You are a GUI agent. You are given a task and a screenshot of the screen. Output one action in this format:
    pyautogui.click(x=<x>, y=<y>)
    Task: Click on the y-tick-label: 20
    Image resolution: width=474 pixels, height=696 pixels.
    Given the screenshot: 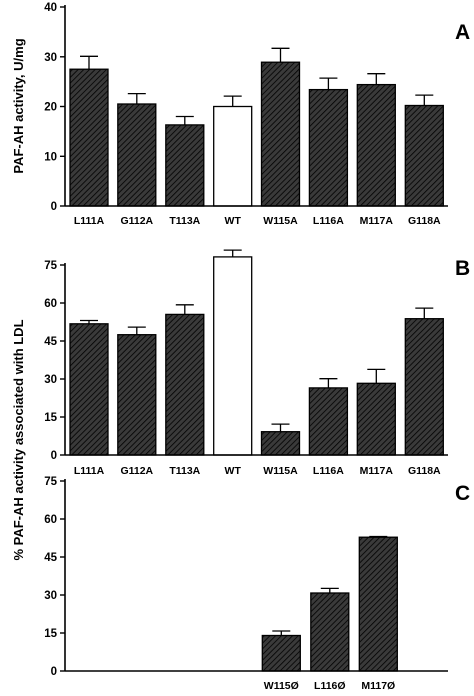 What is the action you would take?
    pyautogui.click(x=50, y=108)
    